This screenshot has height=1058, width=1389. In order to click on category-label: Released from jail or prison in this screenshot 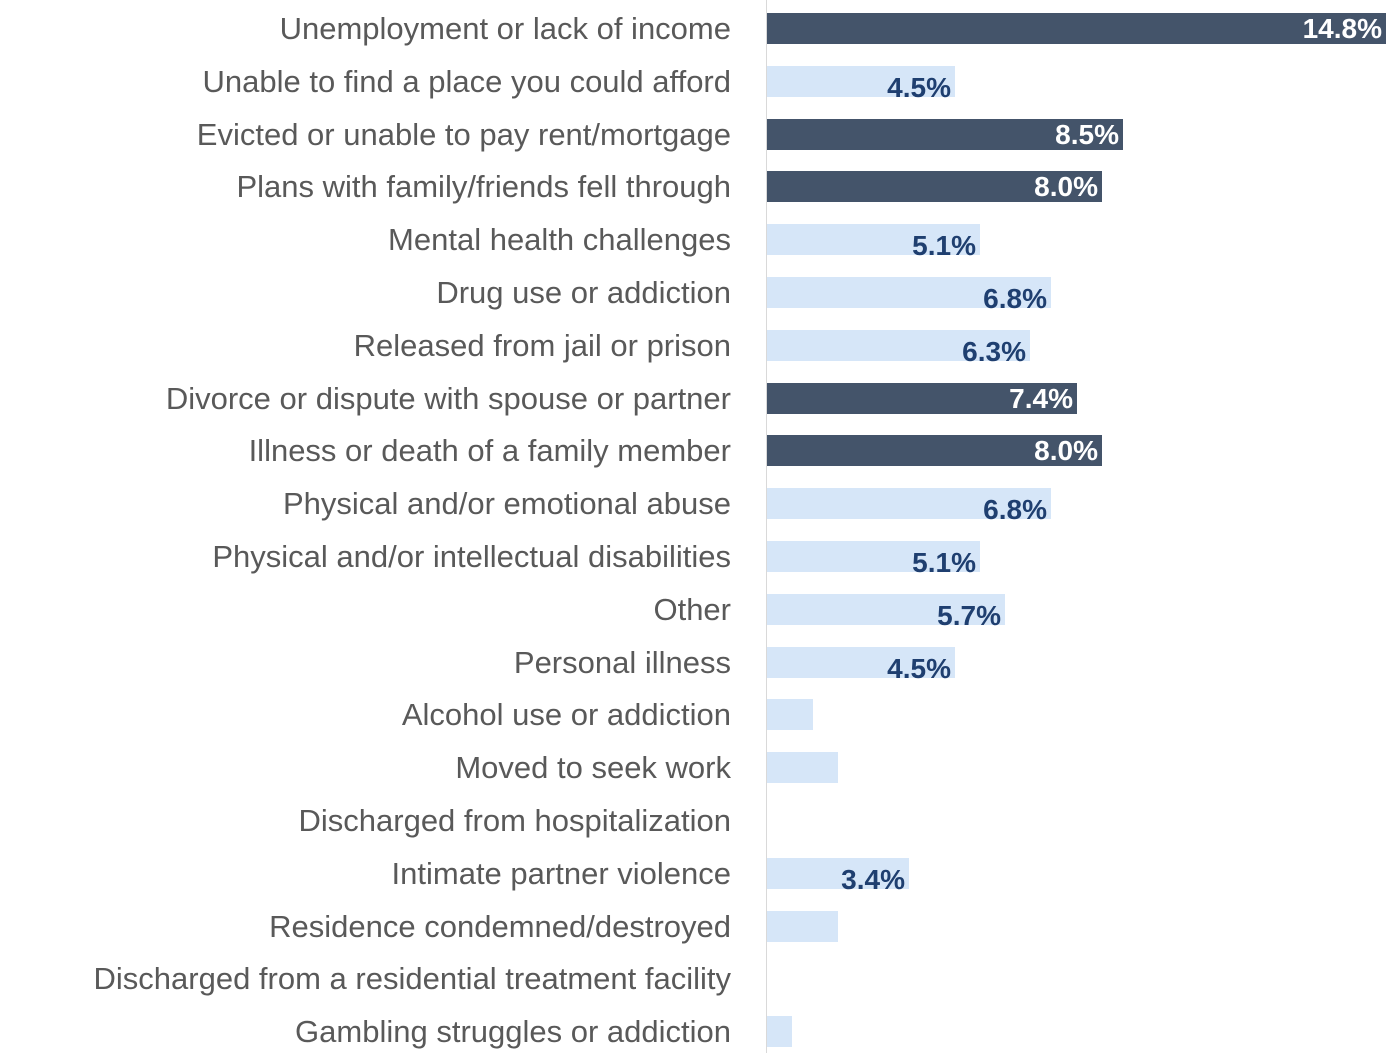, I will do `click(542, 345)`.